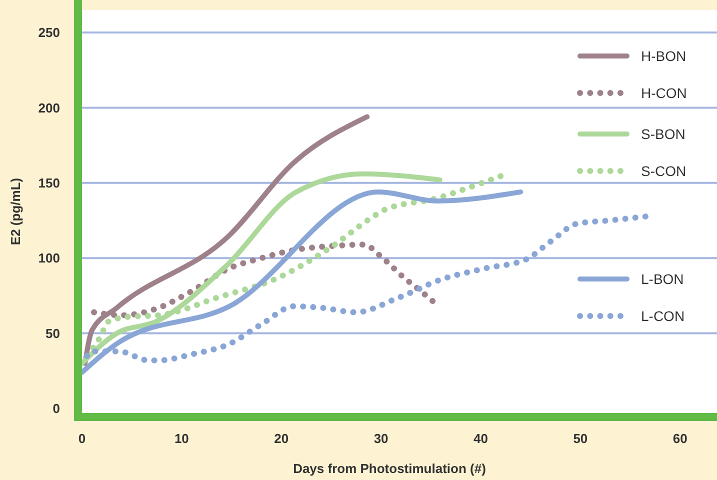 The height and width of the screenshot is (480, 717). I want to click on legend-label: S-CON, so click(663, 170).